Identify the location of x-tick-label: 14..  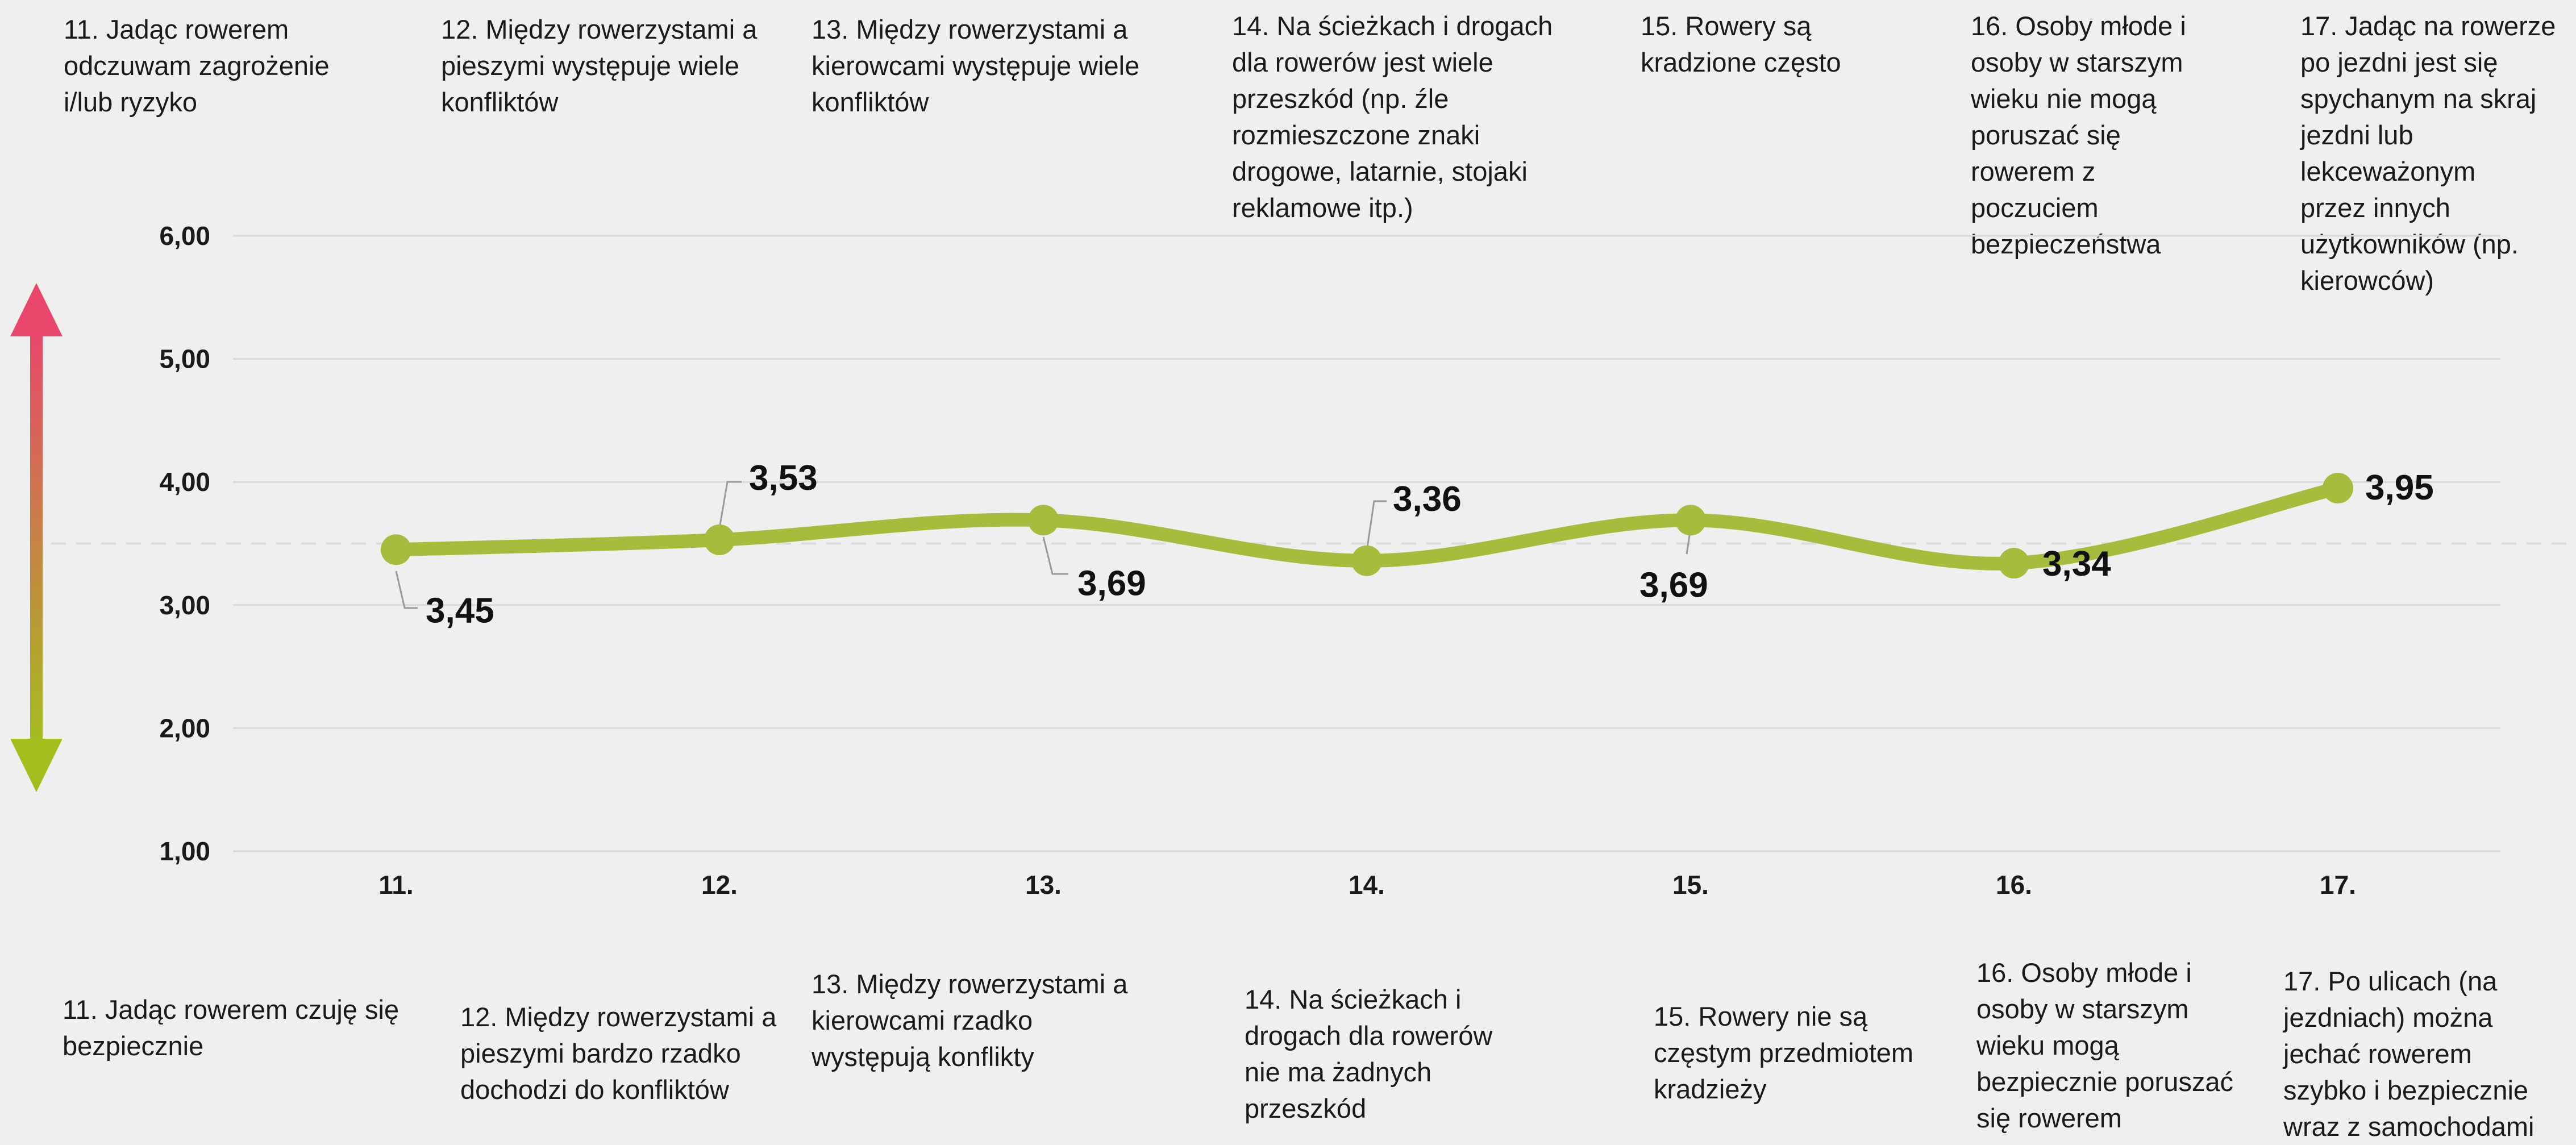
(1367, 885).